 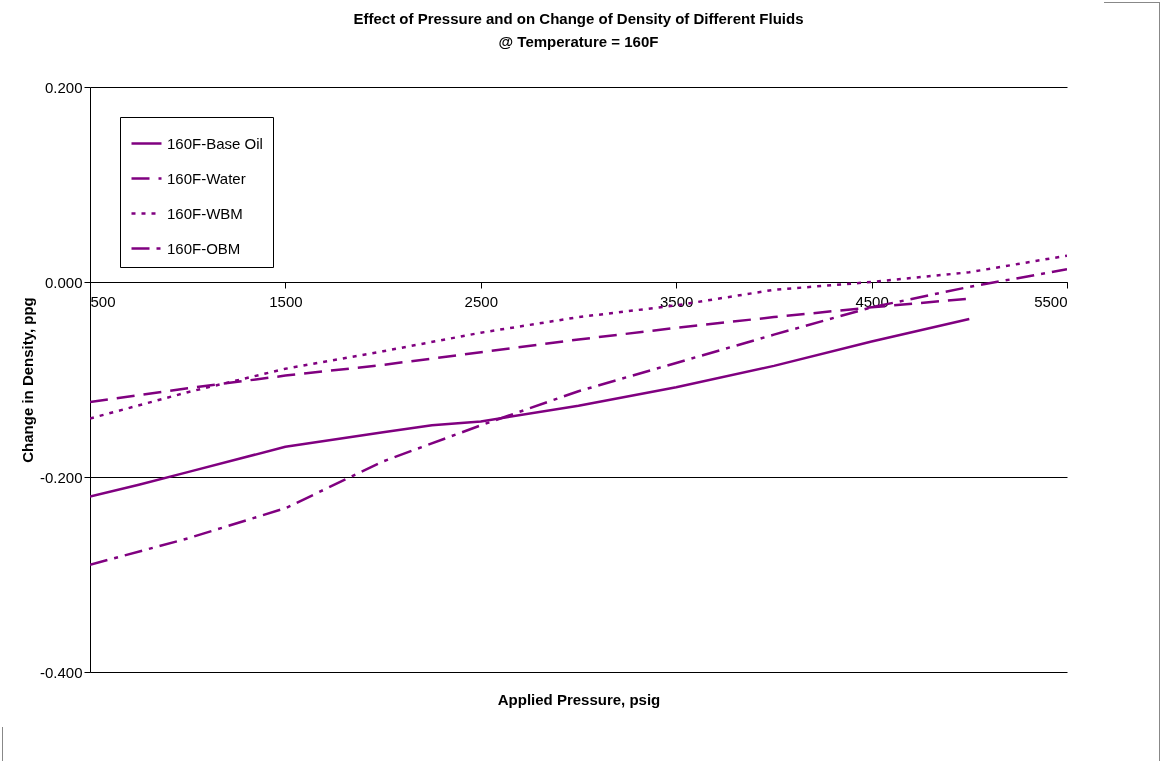 What do you see at coordinates (61, 477) in the screenshot?
I see `y-tick-label: -0.200` at bounding box center [61, 477].